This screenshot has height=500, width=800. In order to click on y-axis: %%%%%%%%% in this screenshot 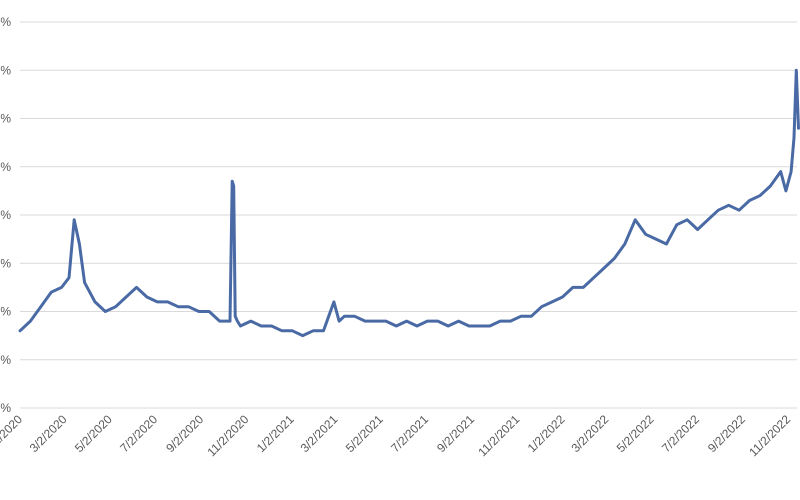, I will do `click(5, 215)`.